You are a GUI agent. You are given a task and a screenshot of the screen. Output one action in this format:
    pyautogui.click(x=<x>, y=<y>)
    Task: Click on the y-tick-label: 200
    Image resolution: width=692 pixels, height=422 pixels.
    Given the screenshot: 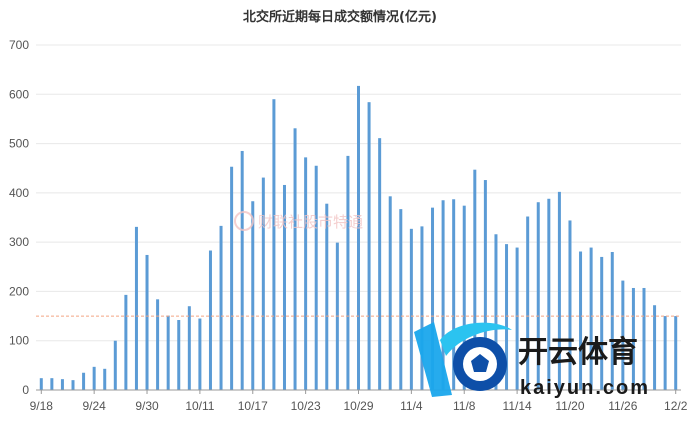 What is the action you would take?
    pyautogui.click(x=19, y=291)
    